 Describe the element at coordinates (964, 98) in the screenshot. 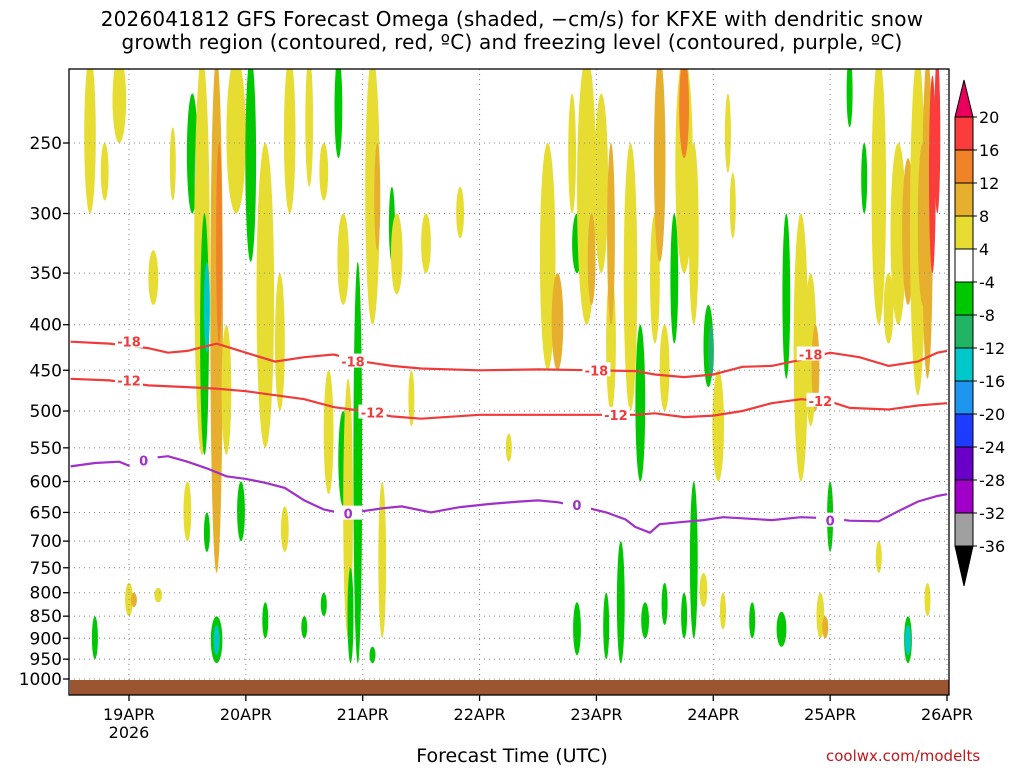

I see `colorbar-top-arrow` at that location.